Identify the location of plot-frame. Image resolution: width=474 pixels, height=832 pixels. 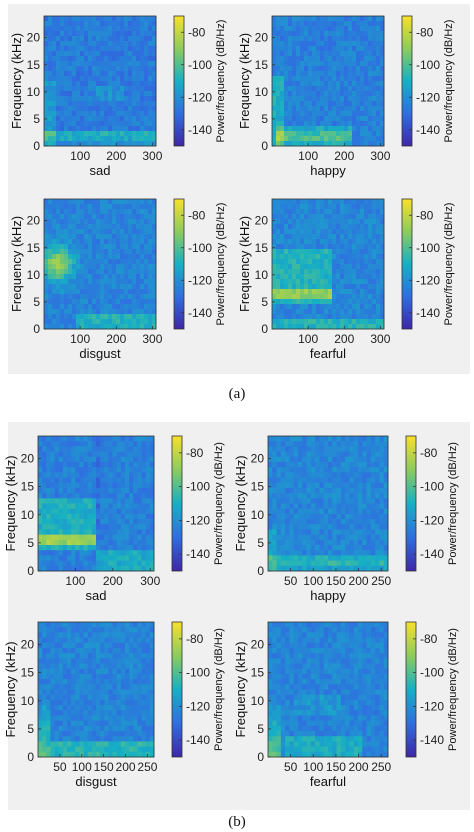
(328, 264).